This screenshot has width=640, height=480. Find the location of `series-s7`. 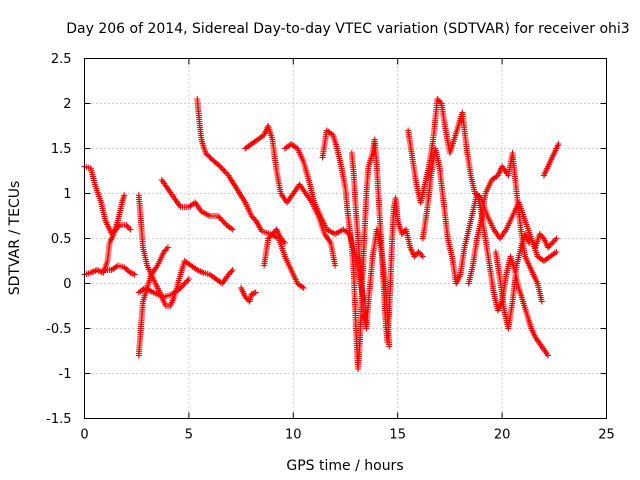

series-s7 is located at coordinates (197, 205).